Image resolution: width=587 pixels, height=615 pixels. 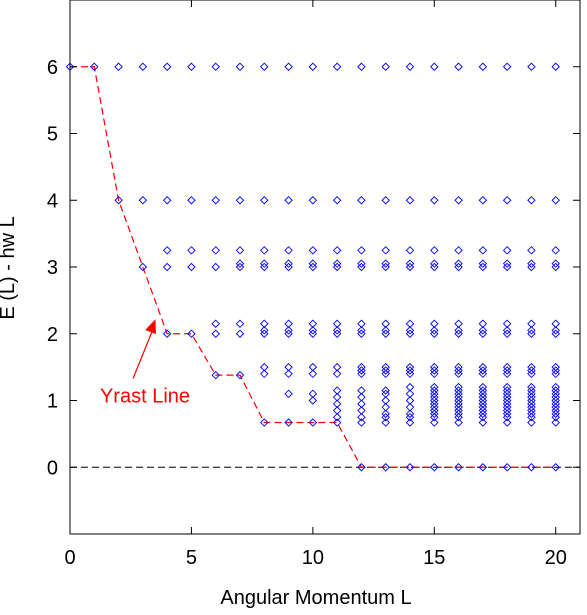 I want to click on annotation: Yrast Line, so click(x=145, y=363).